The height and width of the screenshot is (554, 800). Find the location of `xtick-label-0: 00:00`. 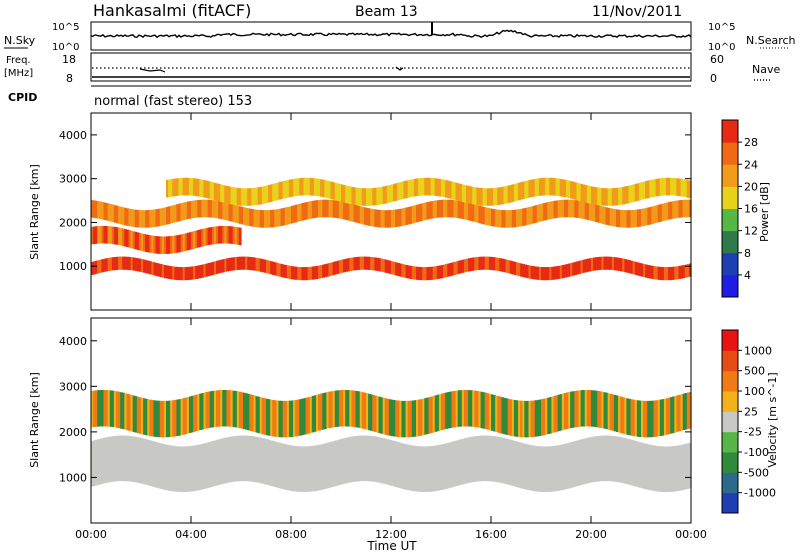

xtick-label-0: 00:00 is located at coordinates (91, 534).